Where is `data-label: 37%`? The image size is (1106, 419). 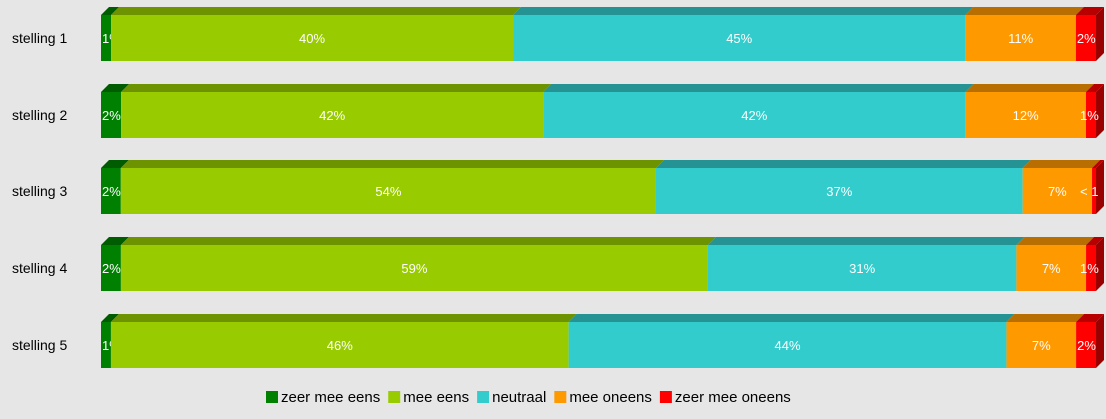 data-label: 37% is located at coordinates (839, 191).